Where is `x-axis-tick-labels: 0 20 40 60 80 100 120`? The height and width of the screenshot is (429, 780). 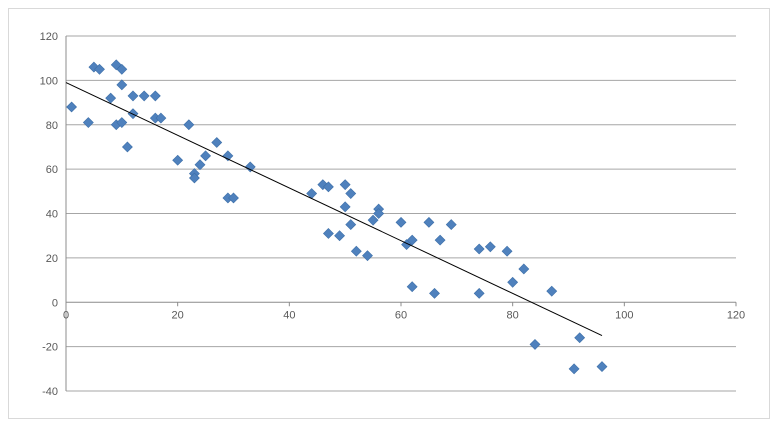 x-axis-tick-labels: 0 20 40 60 80 100 120 is located at coordinates (404, 311).